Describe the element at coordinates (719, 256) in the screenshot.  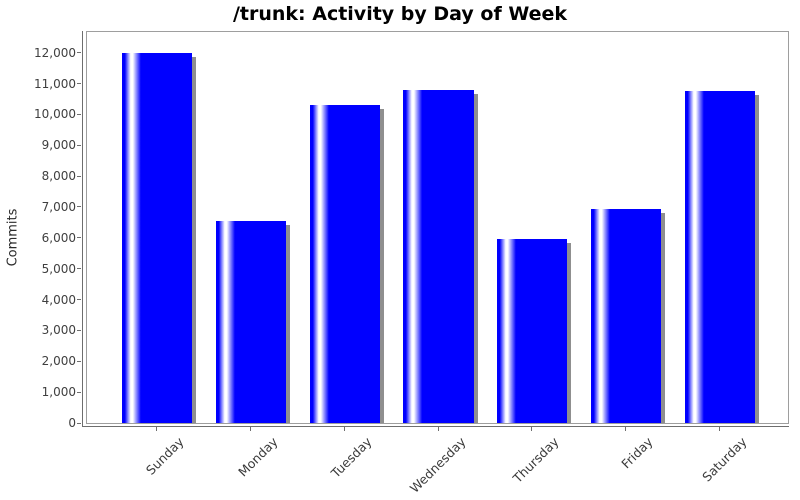
I see `bar-saturday` at that location.